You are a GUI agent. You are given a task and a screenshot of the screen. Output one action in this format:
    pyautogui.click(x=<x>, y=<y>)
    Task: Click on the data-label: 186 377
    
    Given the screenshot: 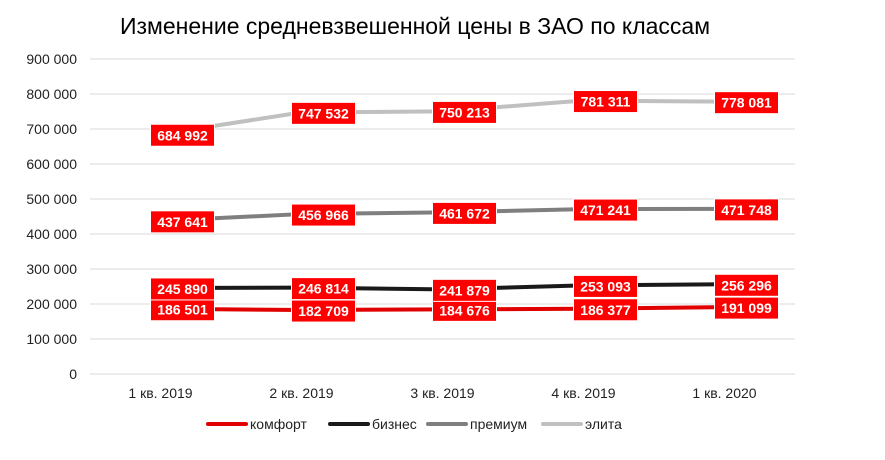 What is the action you would take?
    pyautogui.click(x=605, y=310)
    